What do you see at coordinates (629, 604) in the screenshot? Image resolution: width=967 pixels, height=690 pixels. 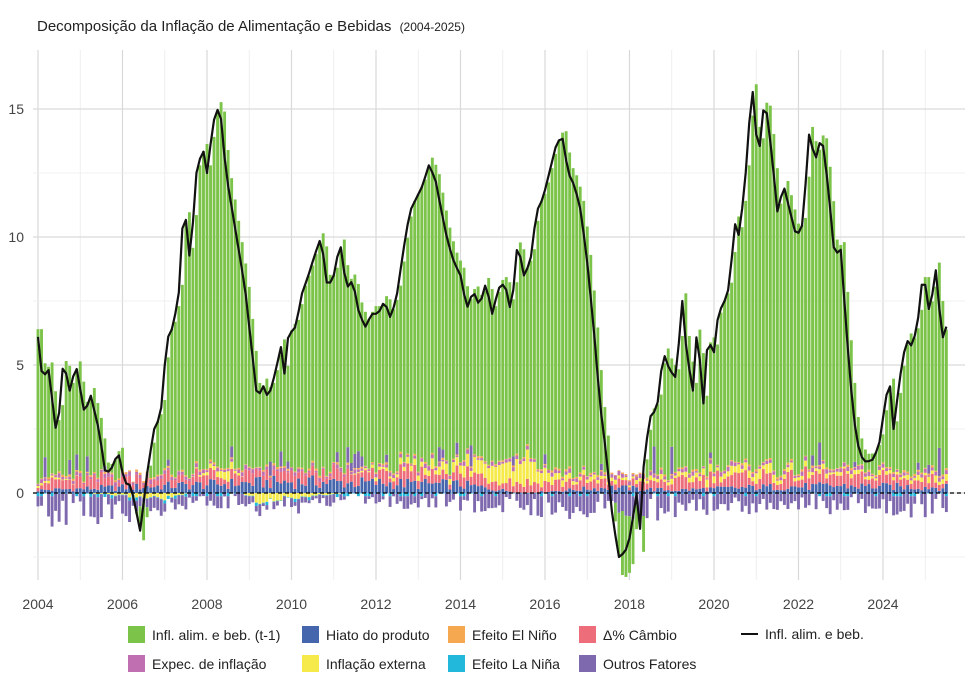 I see `x-tick-label: 2018` at bounding box center [629, 604].